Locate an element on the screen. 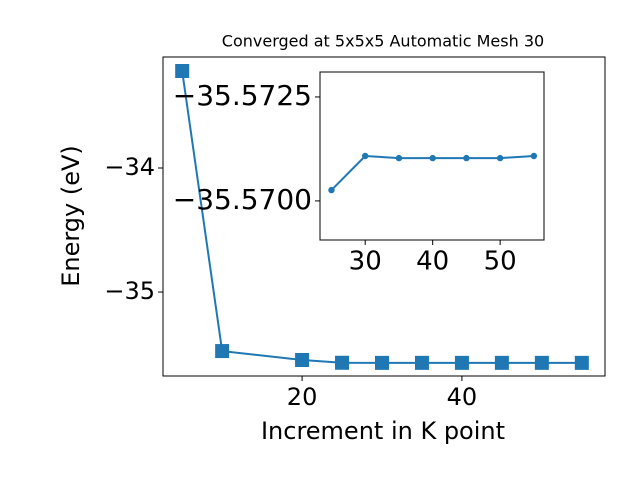 This screenshot has width=640, height=484. y-tick-label: −34 is located at coordinates (129, 167).